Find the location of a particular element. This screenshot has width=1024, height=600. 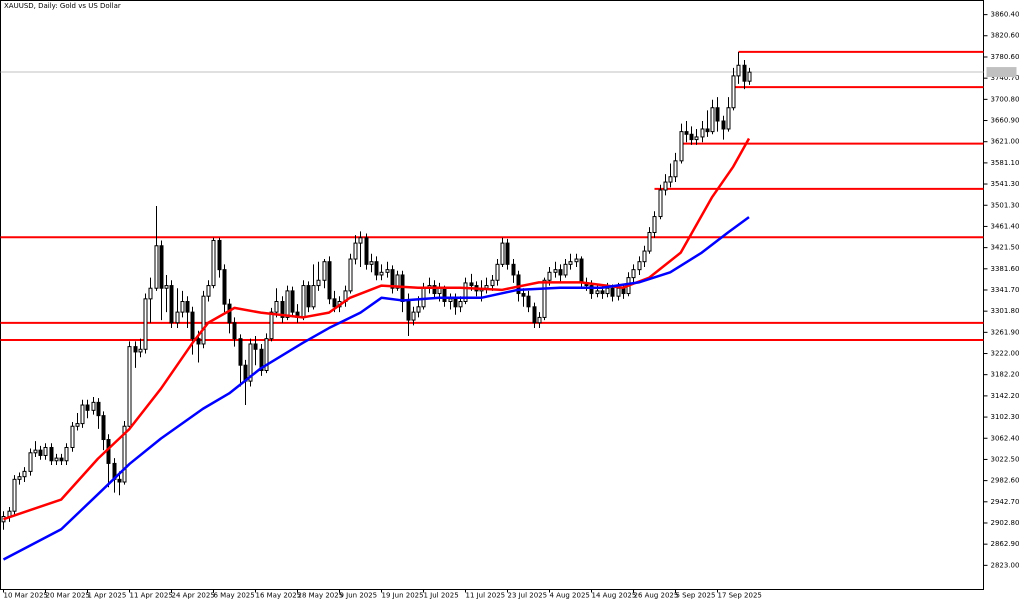

y-tick-label: 3660.90 is located at coordinates (1005, 121).